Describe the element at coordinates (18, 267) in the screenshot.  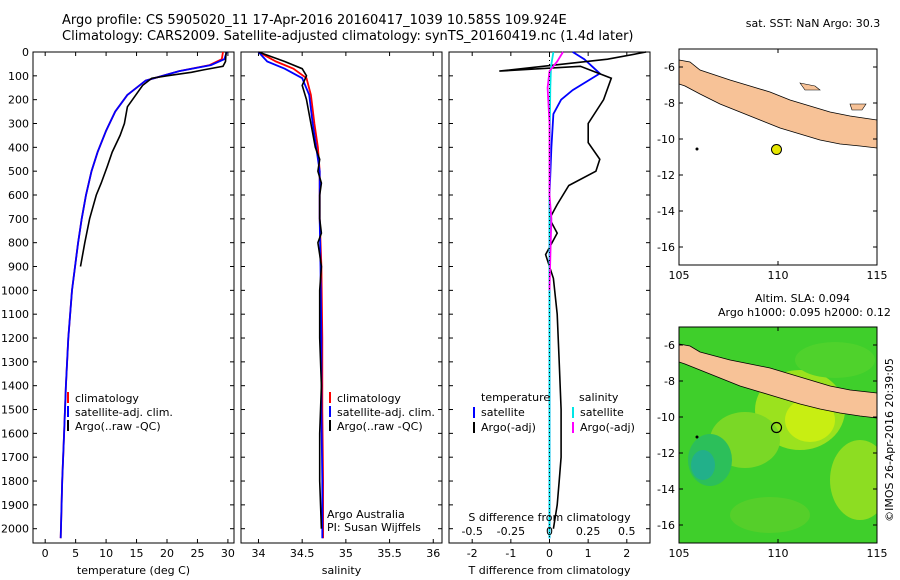
I see `y-tick-label: 900` at that location.